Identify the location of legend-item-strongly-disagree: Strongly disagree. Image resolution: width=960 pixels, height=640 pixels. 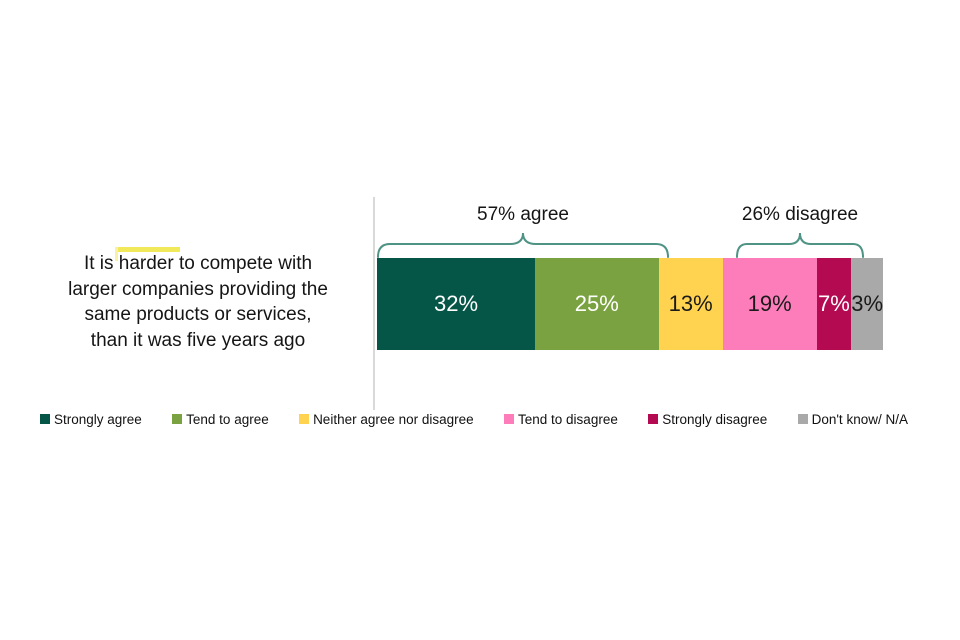
(707, 419).